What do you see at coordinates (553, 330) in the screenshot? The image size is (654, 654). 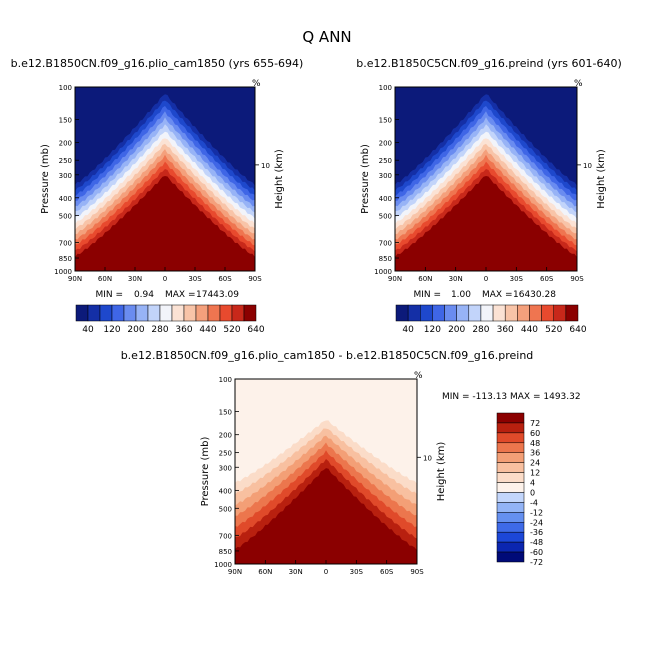 I see `cb2-label: 520` at bounding box center [553, 330].